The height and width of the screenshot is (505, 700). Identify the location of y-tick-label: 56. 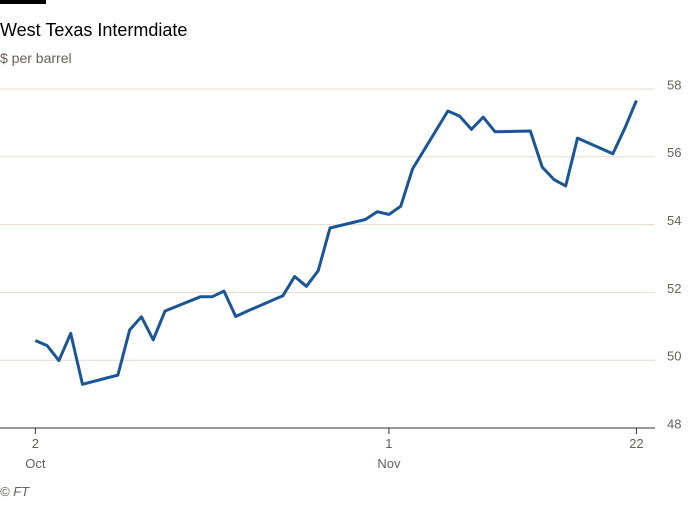
(674, 152).